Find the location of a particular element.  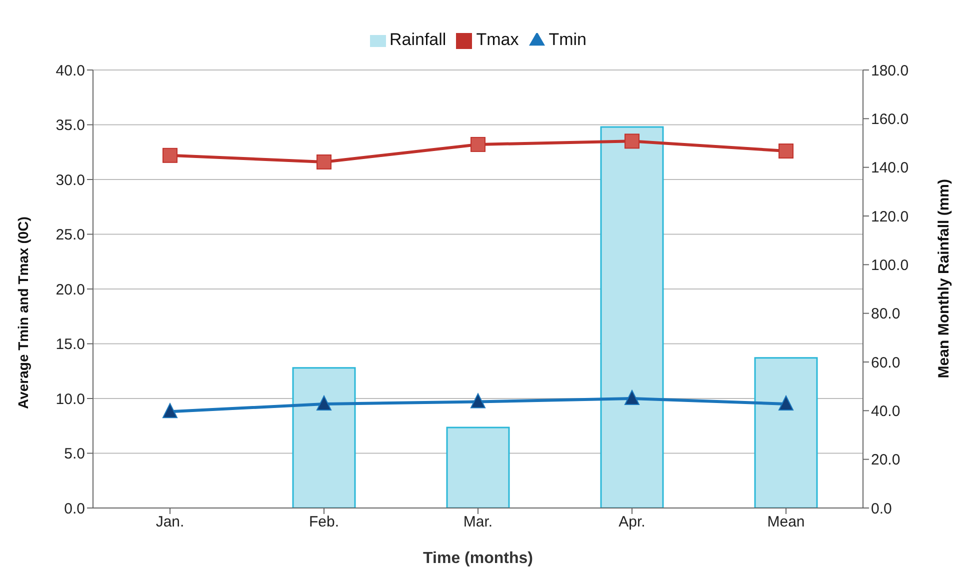

y2-tick-label: 80.0 is located at coordinates (885, 314).